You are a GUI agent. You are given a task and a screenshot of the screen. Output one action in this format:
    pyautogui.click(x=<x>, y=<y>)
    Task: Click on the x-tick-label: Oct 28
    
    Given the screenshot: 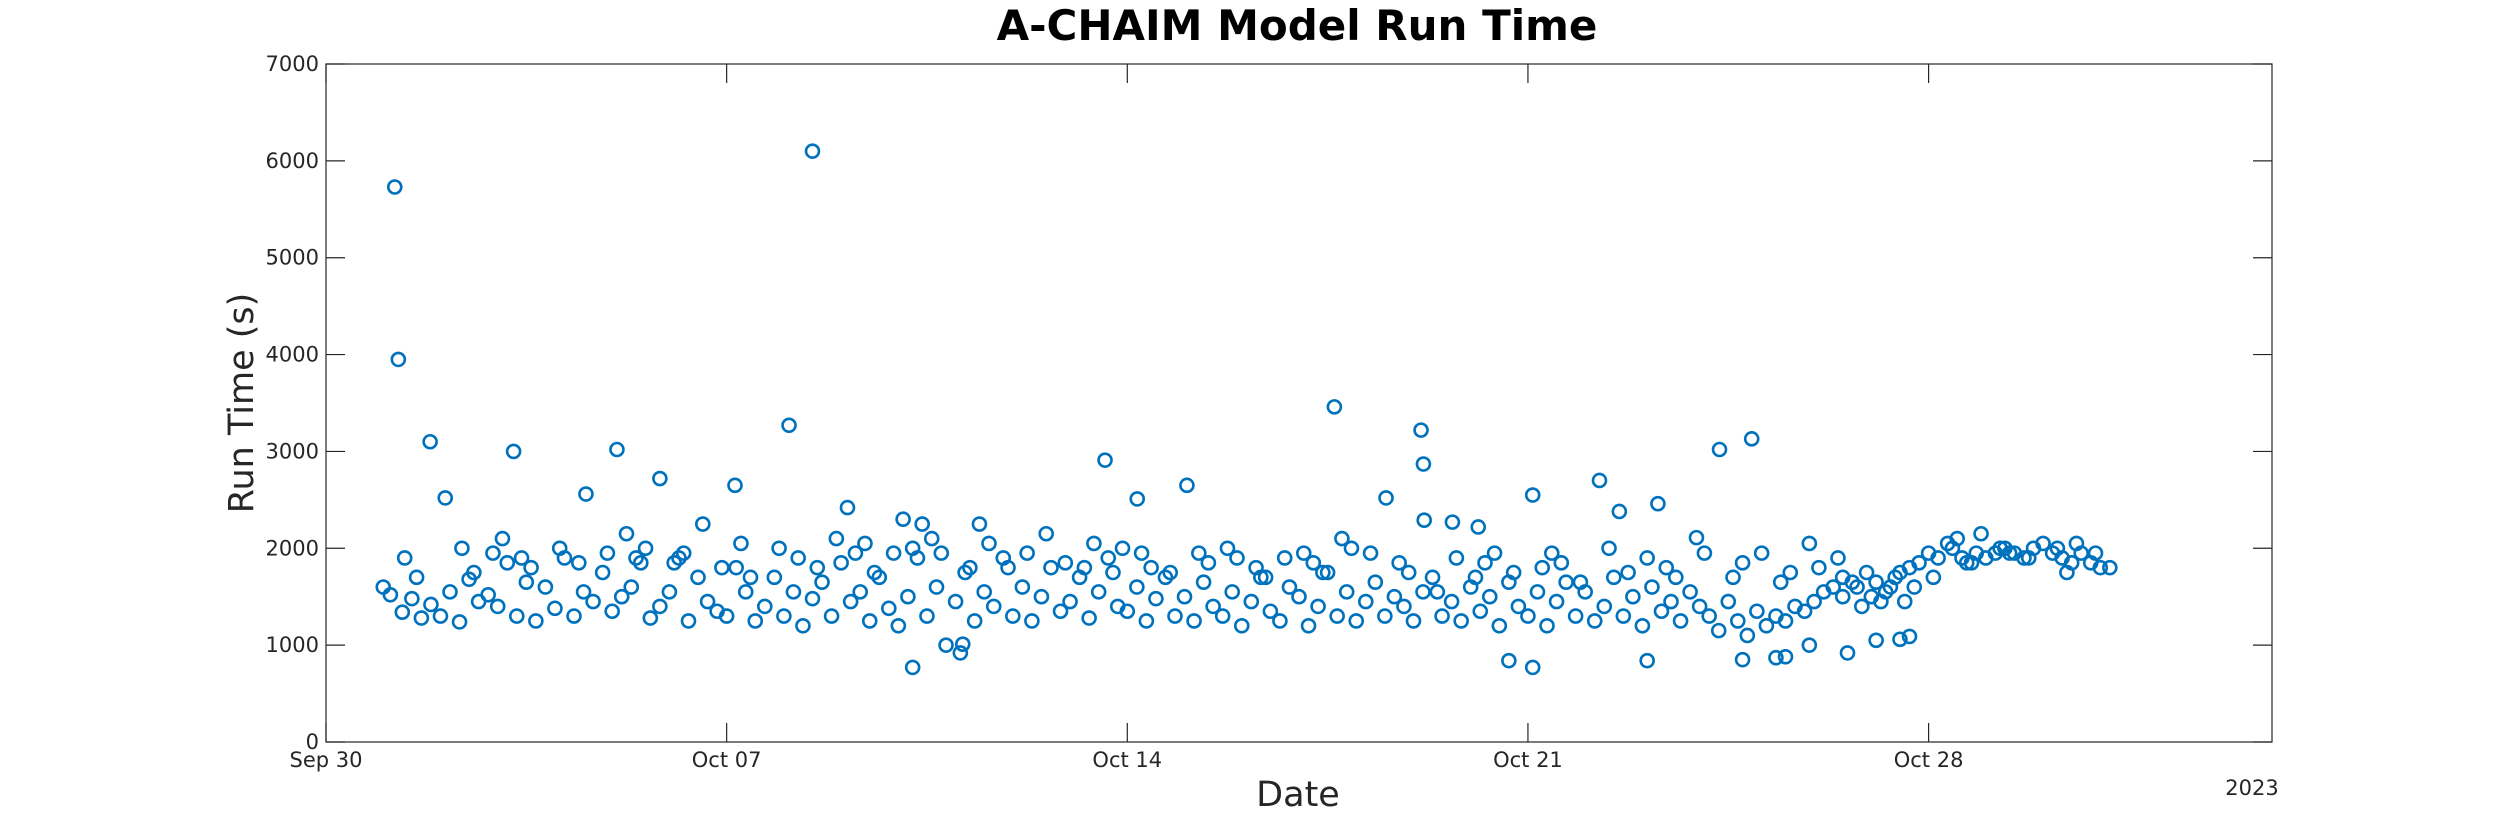 What is the action you would take?
    pyautogui.click(x=1929, y=760)
    